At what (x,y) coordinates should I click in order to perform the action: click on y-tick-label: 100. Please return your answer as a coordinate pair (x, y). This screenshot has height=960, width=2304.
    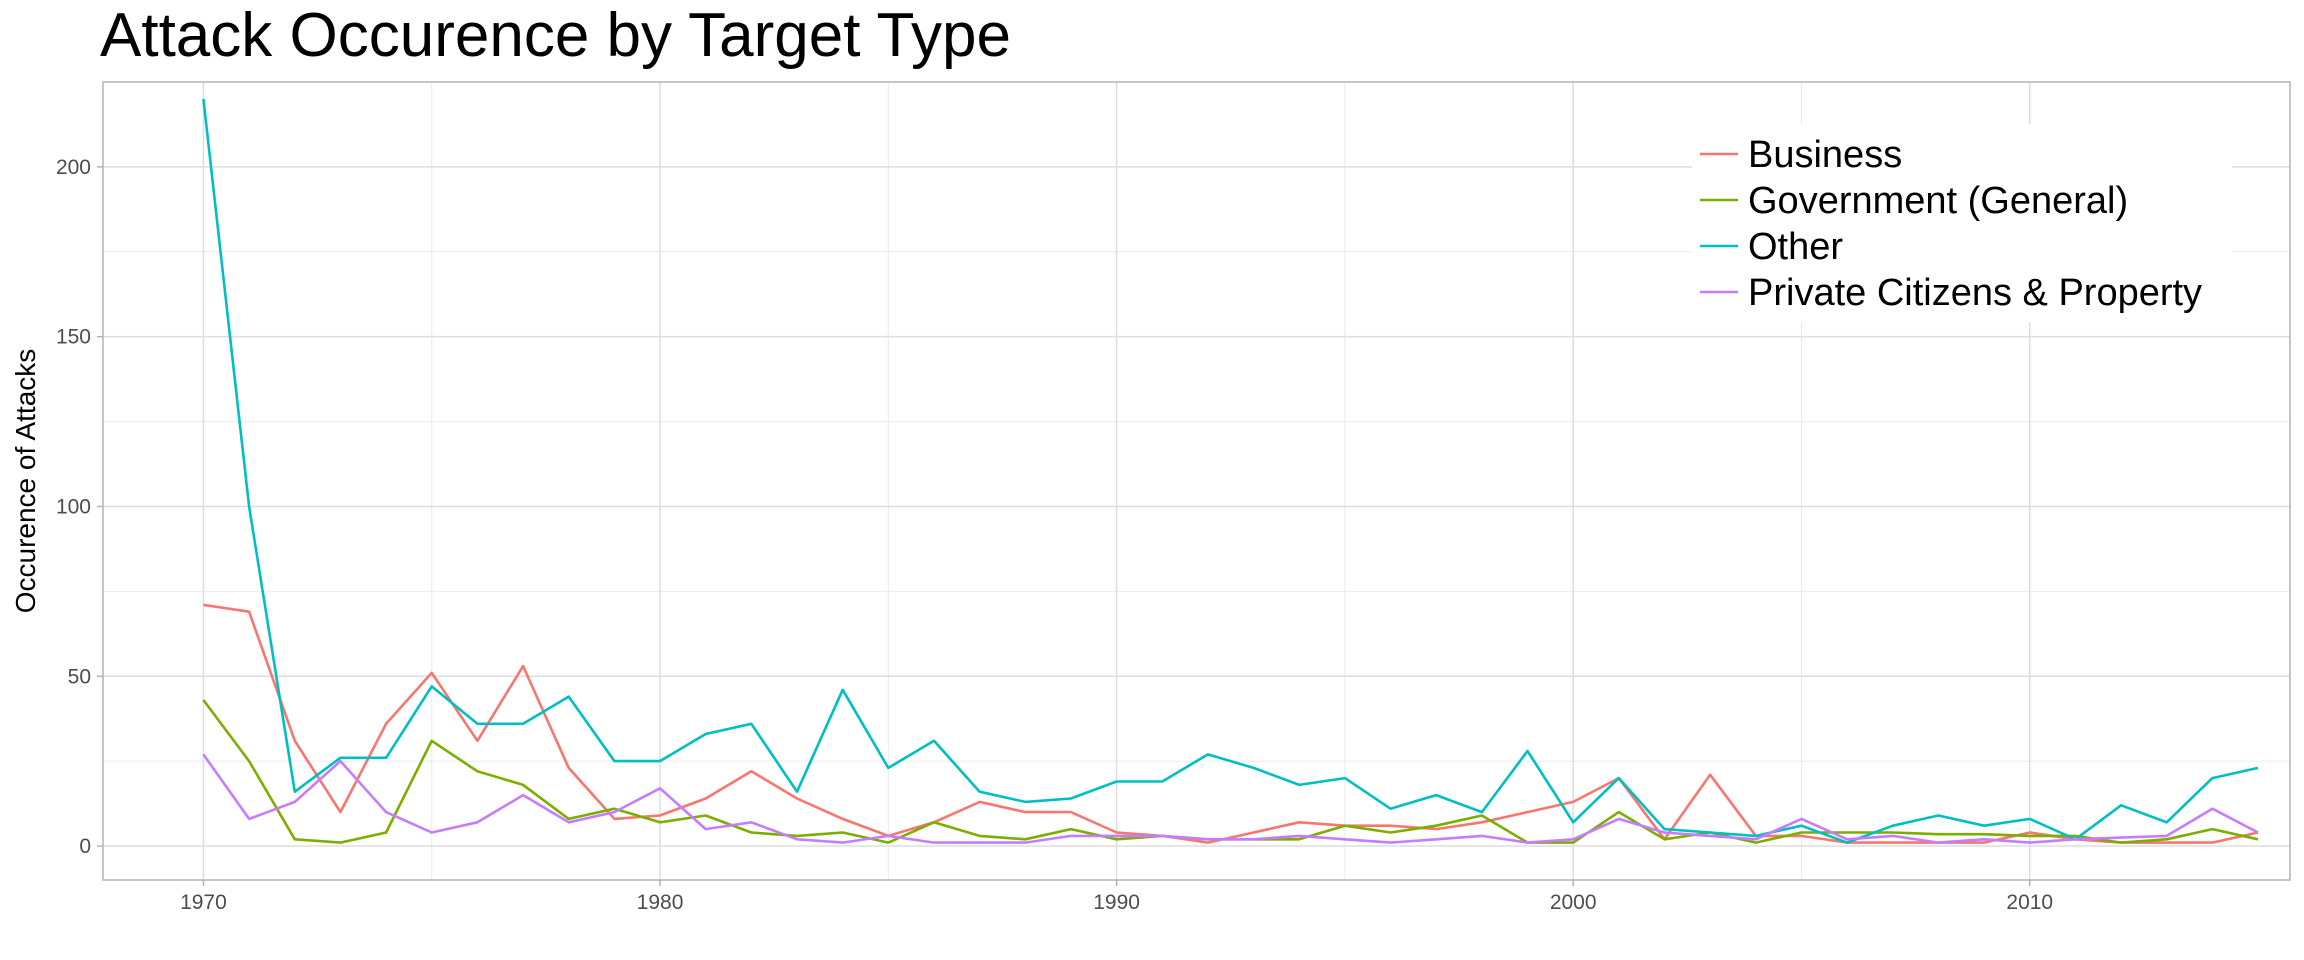
    Looking at the image, I should click on (73, 506).